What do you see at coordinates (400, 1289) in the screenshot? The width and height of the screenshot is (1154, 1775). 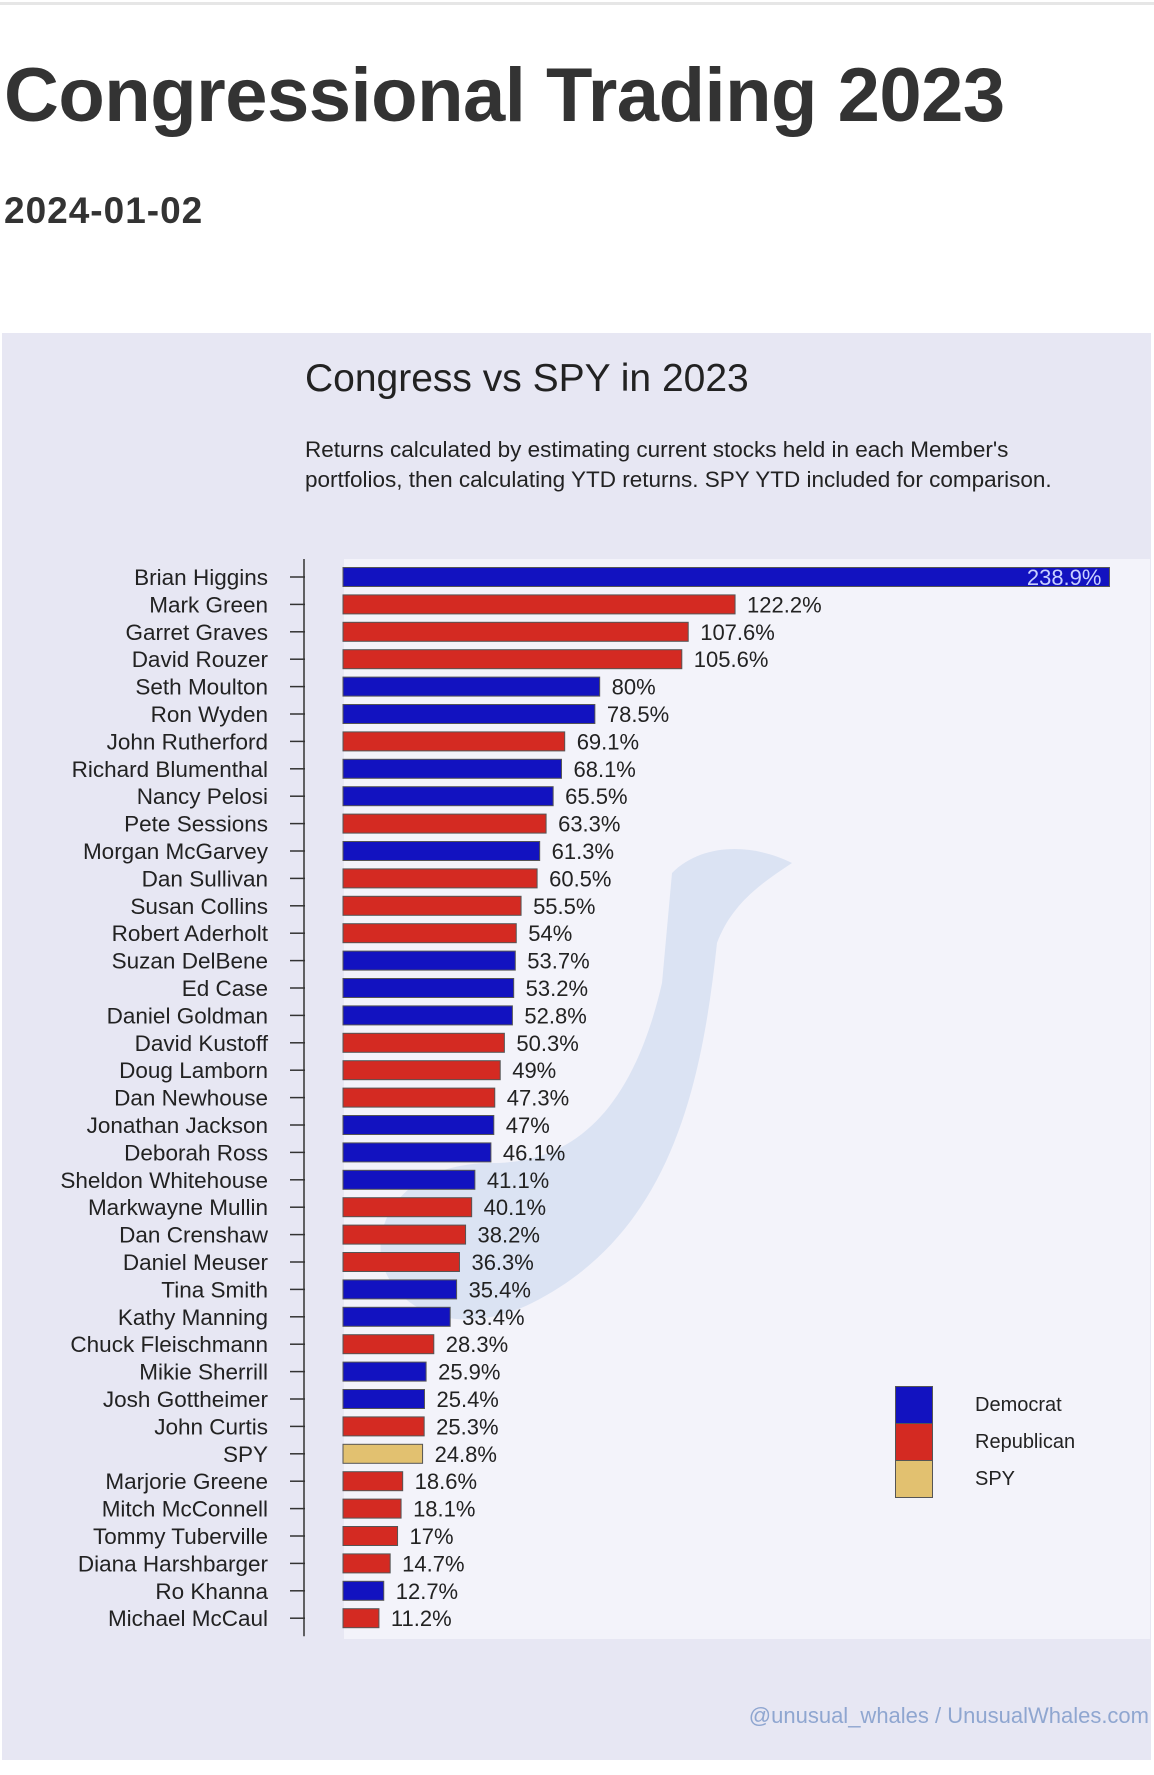 I see `bar-tina-smith` at bounding box center [400, 1289].